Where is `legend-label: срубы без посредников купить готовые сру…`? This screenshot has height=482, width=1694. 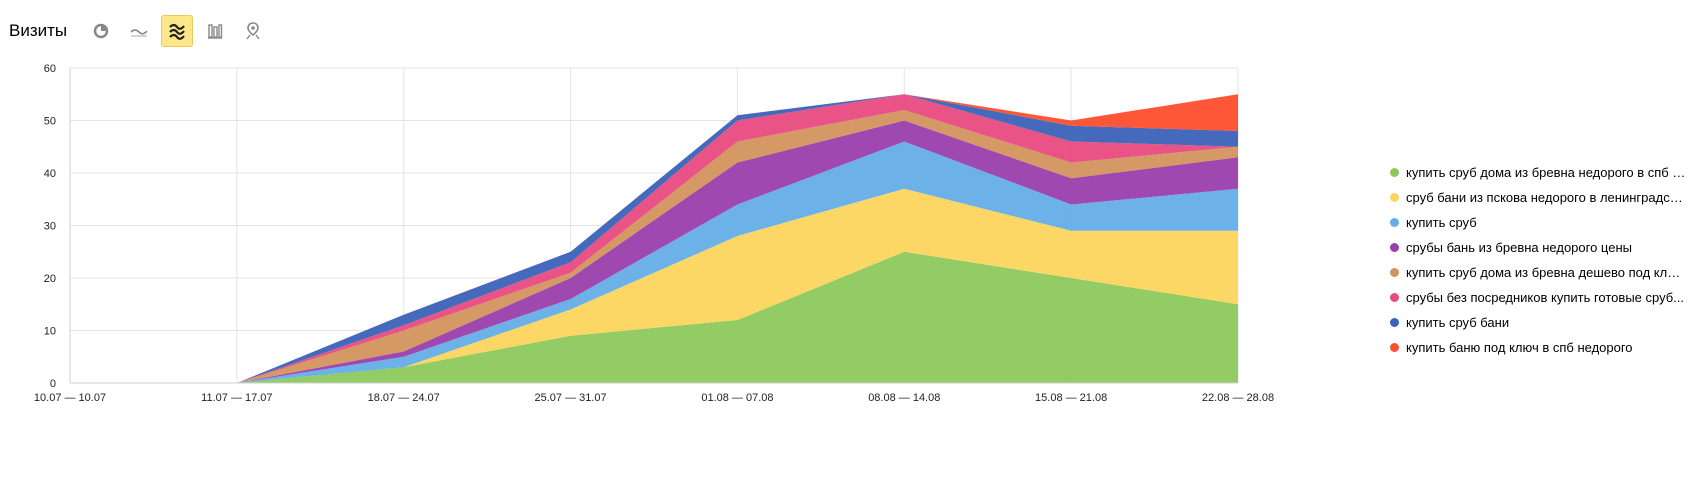
legend-label: срубы без посредников купить готовые сру… is located at coordinates (1545, 297).